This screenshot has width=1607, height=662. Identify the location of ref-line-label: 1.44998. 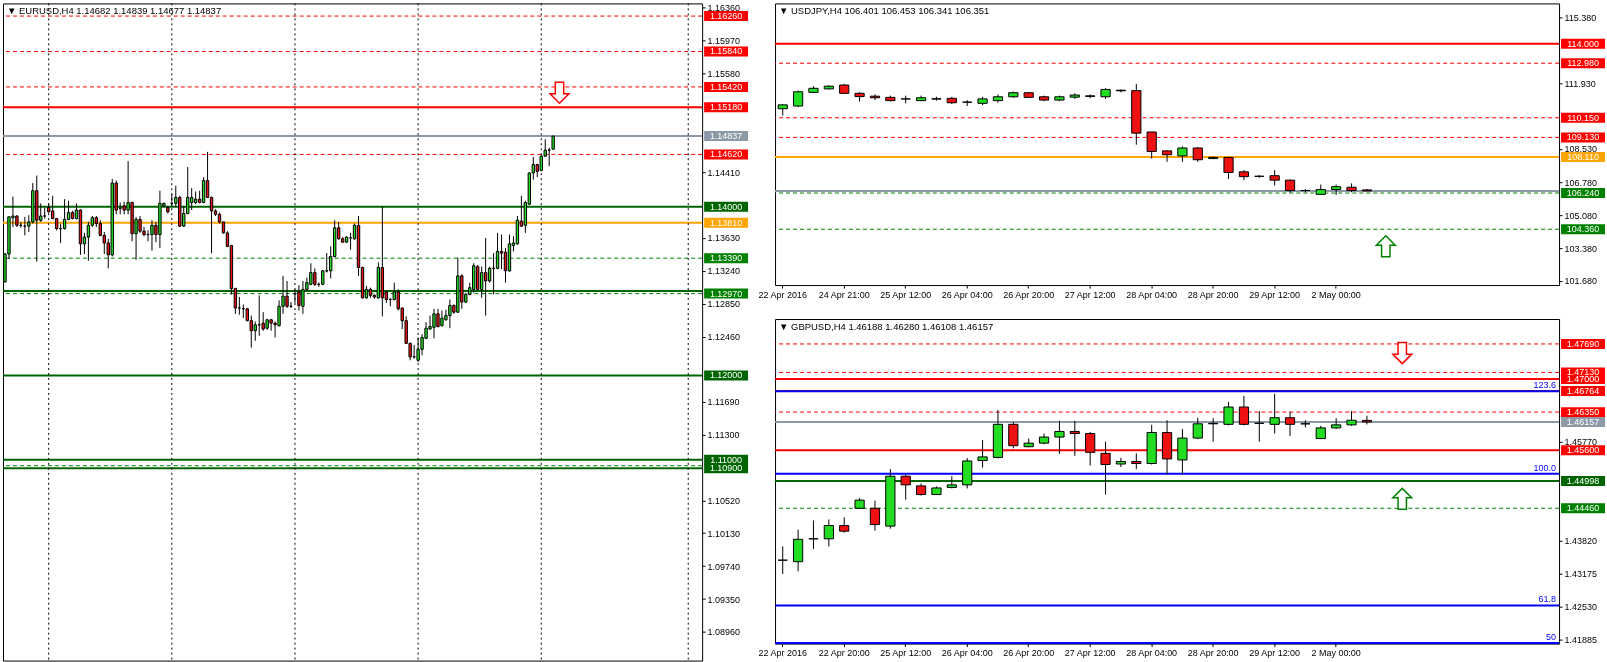
(1583, 480).